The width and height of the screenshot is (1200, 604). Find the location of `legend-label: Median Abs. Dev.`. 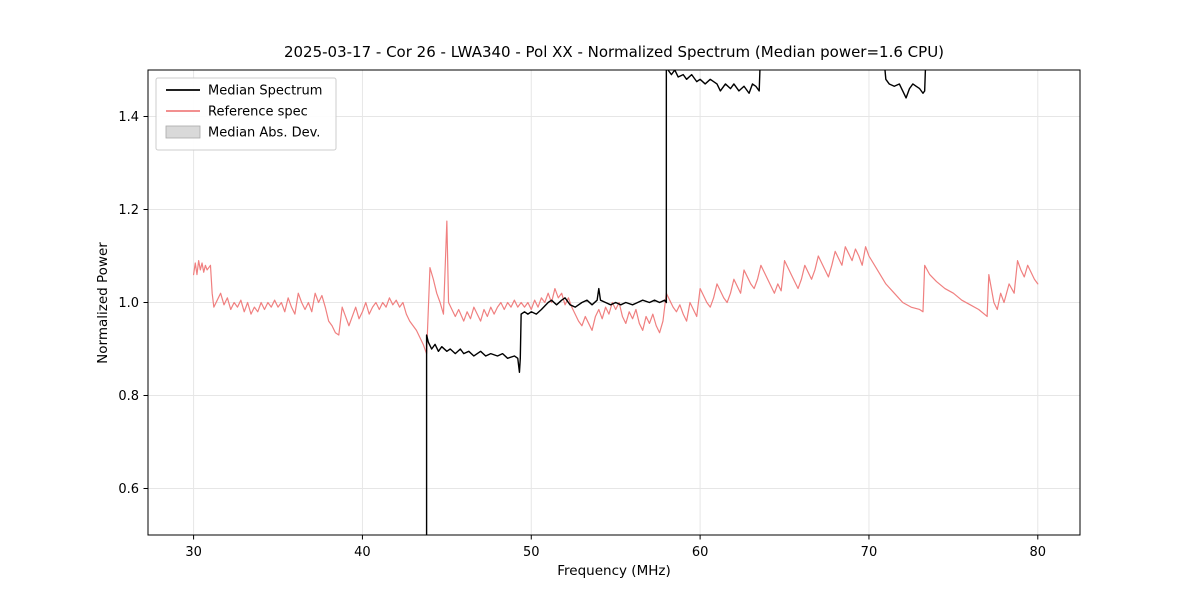

legend-label: Median Abs. Dev. is located at coordinates (264, 133).